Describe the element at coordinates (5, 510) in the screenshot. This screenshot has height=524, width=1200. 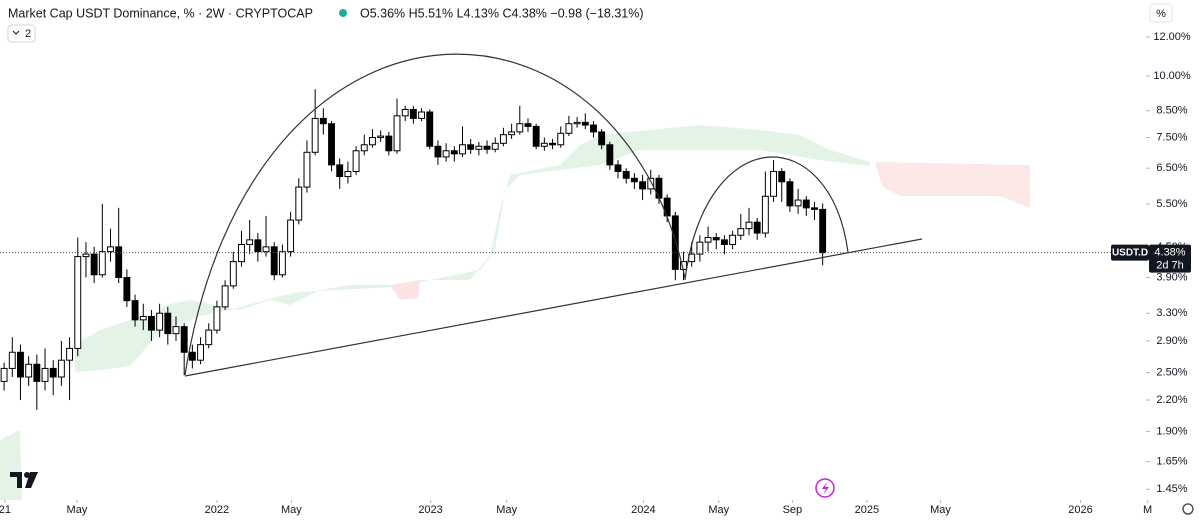
I see `x-tick-label: 21` at that location.